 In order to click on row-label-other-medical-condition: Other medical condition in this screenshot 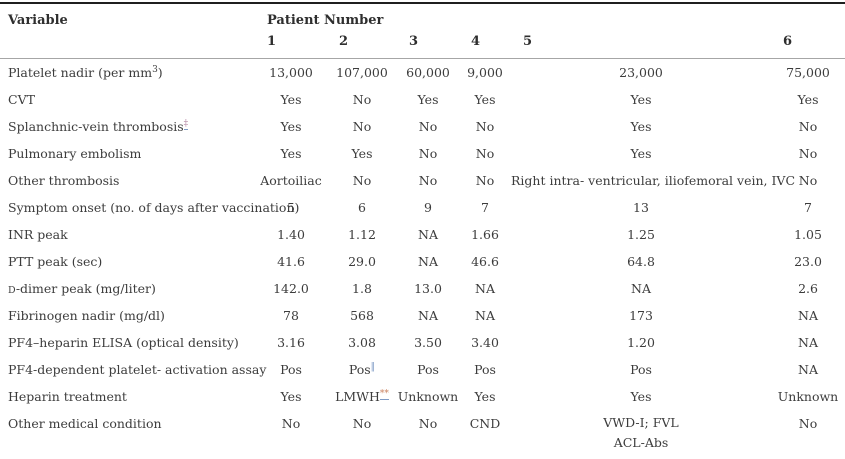, I will do `click(85, 423)`.